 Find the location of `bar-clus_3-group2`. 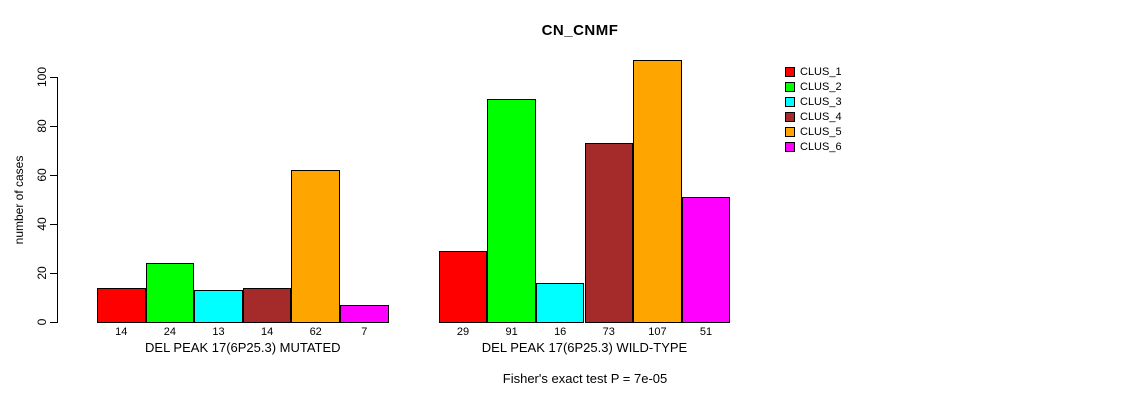

bar-clus_3-group2 is located at coordinates (560, 302).